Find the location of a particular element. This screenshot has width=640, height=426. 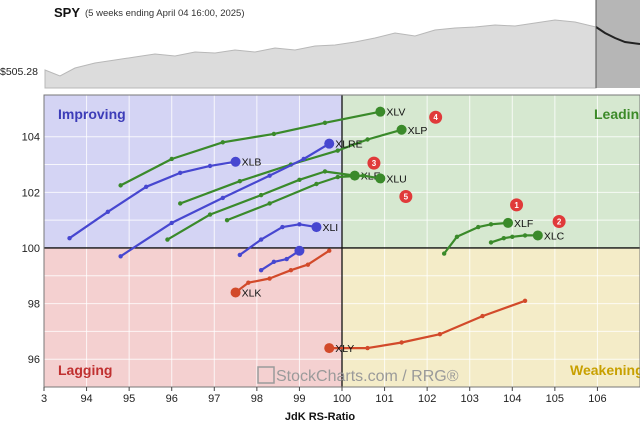

series-label: XLK is located at coordinates (252, 293).